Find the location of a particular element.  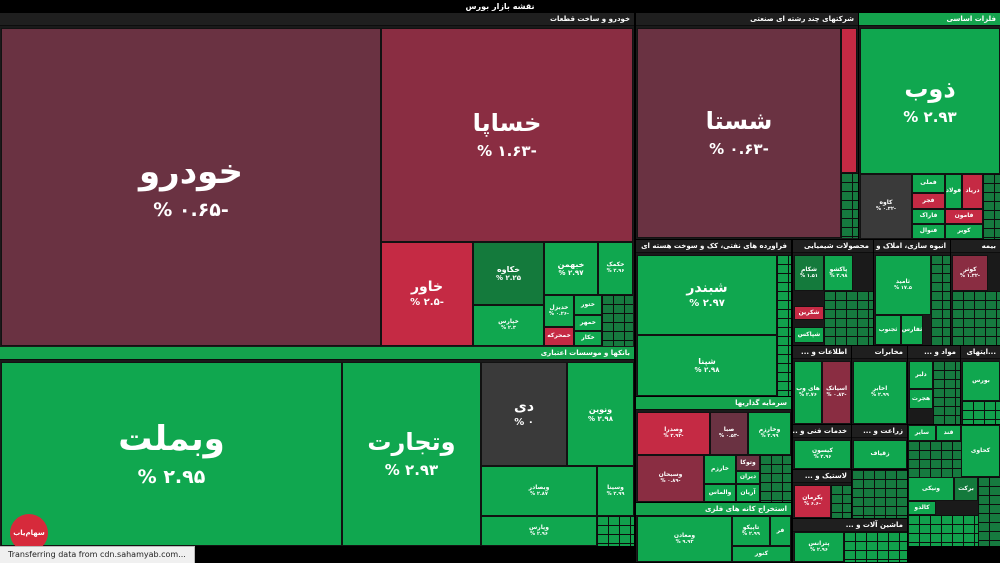

tile-khtoor: ختور is located at coordinates (588, 305).